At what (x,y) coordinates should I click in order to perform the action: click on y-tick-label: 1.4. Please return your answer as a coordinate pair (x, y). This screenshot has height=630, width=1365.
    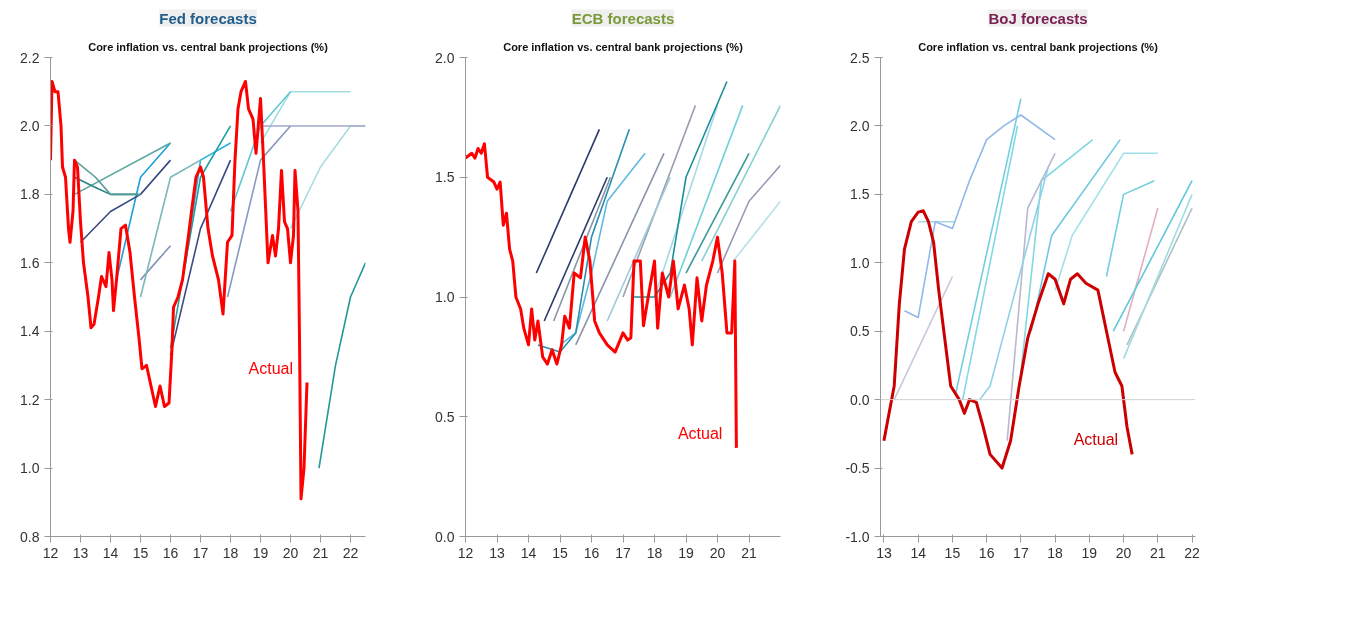
    Looking at the image, I should click on (30, 331).